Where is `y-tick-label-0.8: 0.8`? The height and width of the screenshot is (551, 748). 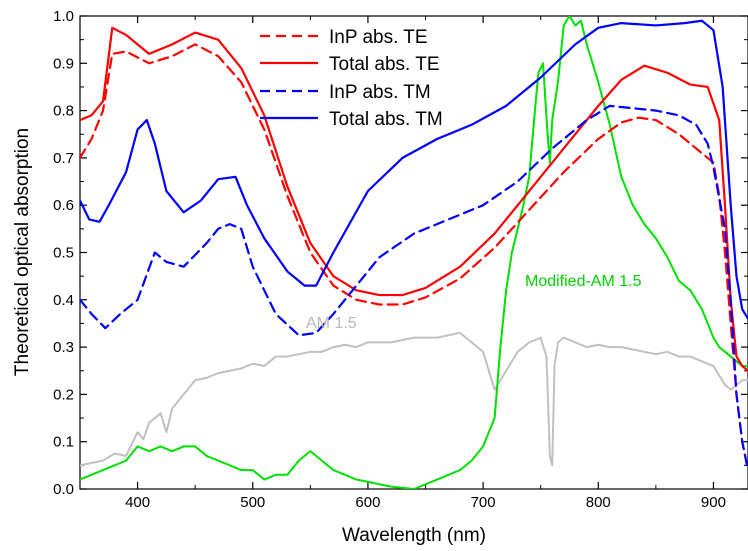
y-tick-label-0.8: 0.8 is located at coordinates (63, 111).